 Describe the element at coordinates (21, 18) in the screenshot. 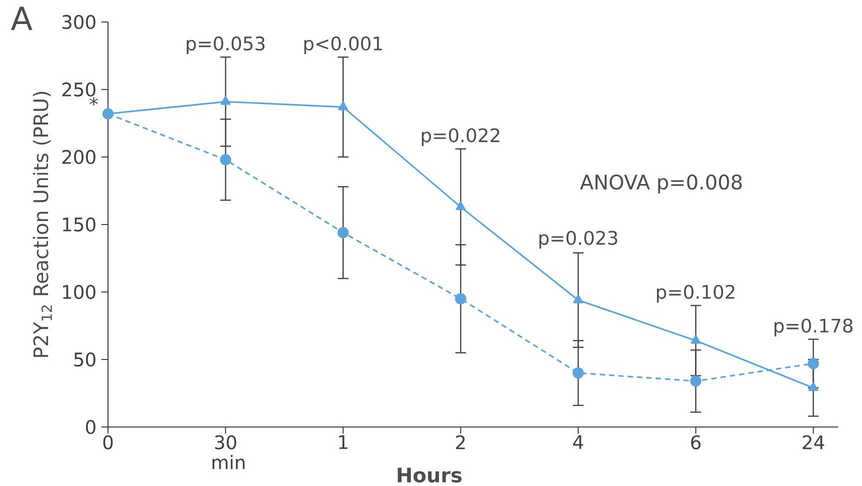

I see `chart-title: A` at that location.